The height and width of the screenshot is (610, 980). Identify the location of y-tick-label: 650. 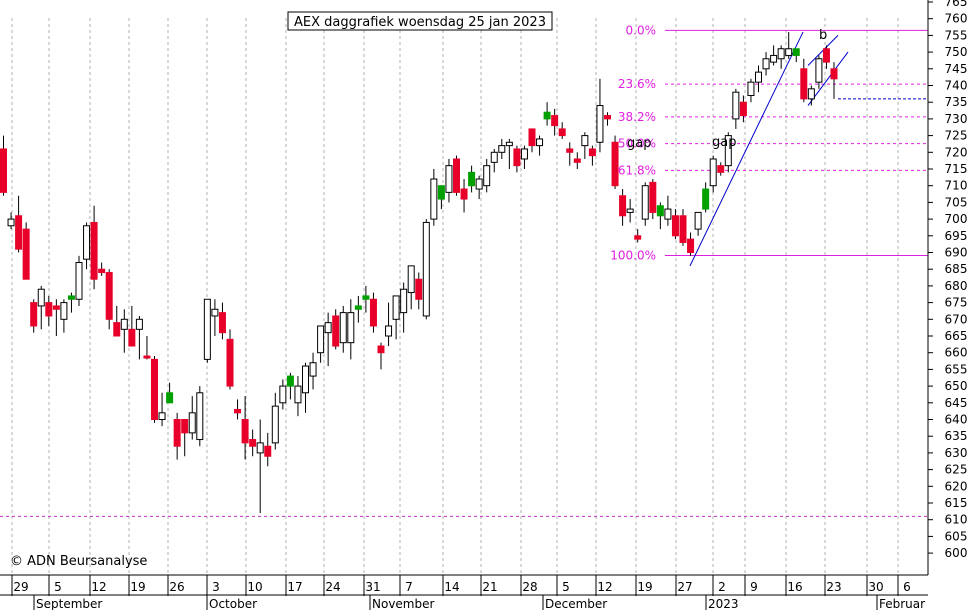
(956, 386).